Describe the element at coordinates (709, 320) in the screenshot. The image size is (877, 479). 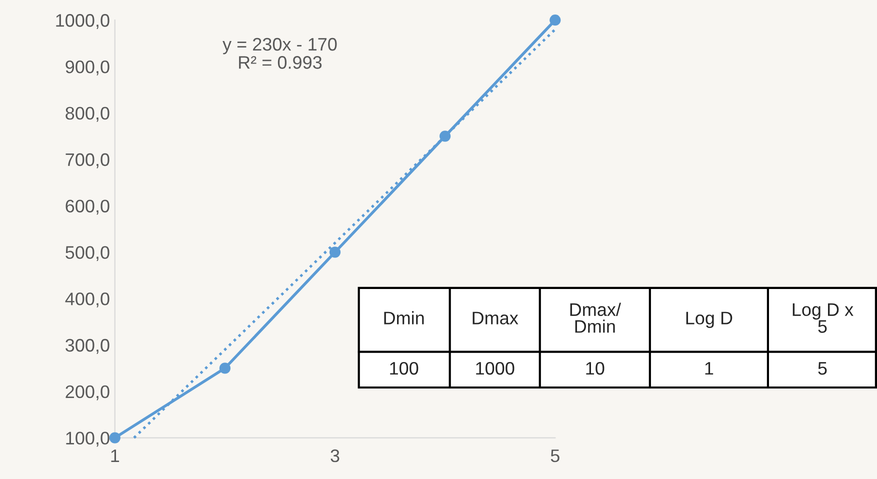
I see `text: Log D` at that location.